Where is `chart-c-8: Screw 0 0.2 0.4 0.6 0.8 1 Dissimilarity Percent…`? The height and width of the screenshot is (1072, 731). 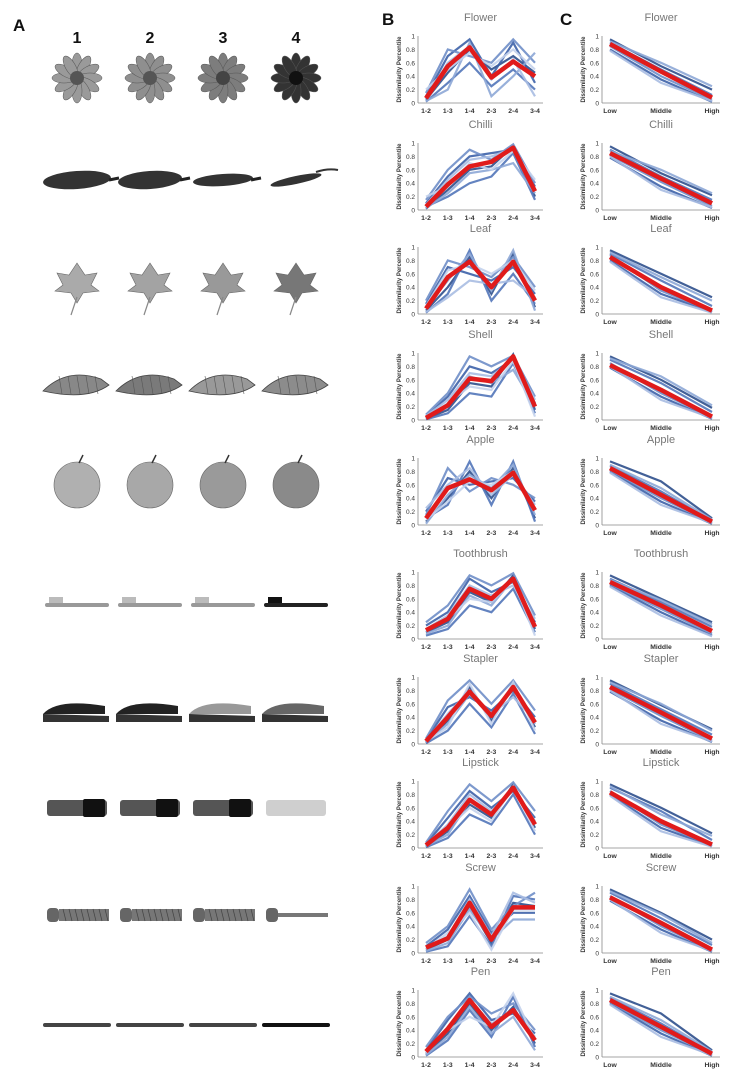 chart-c-8: Screw 0 0.2 0.4 0.6 0.8 1 Dissimilarity Percent… is located at coordinates (650, 913).